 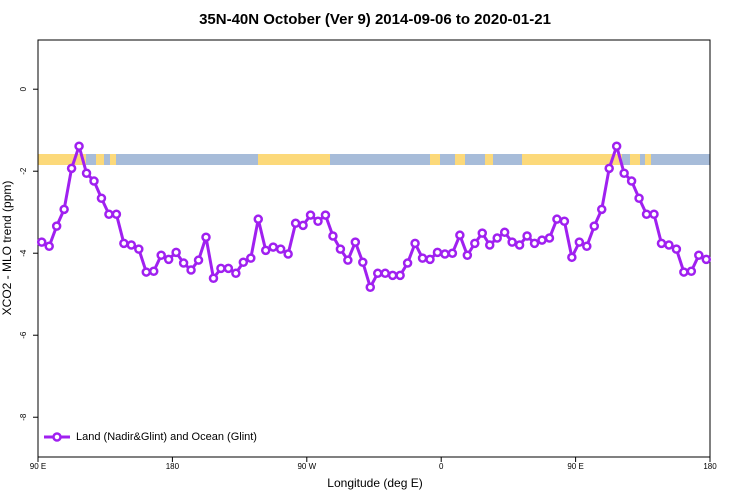 I want to click on y-tick-label: -6, so click(x=23, y=335).